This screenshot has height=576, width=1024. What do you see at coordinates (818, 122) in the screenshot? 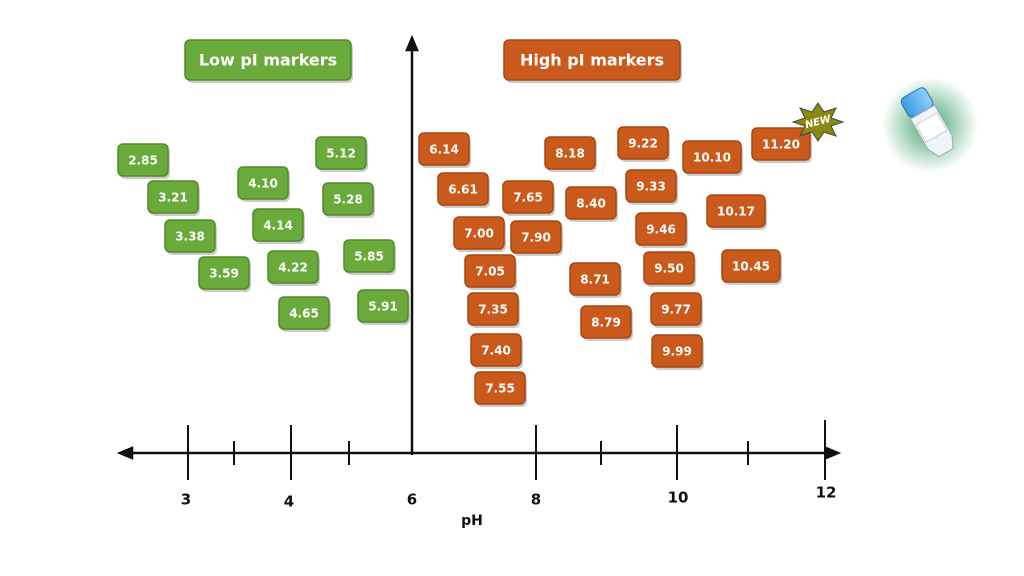
I see `new-badge: NEW` at bounding box center [818, 122].